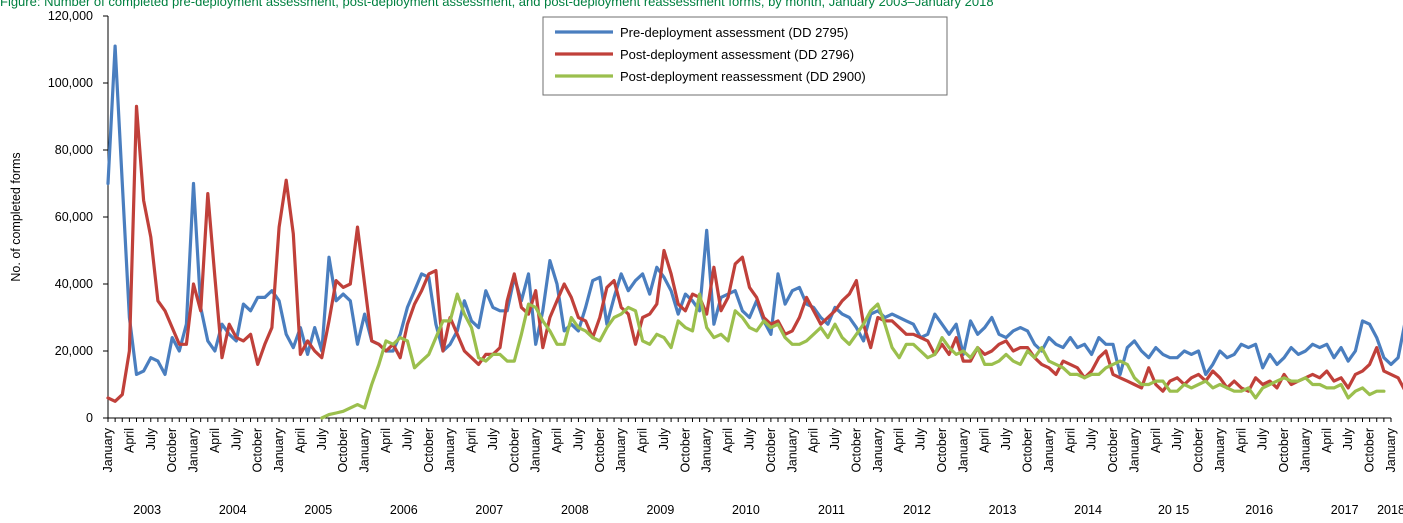 This screenshot has width=1403, height=523. I want to click on year-label: 2009, so click(660, 510).